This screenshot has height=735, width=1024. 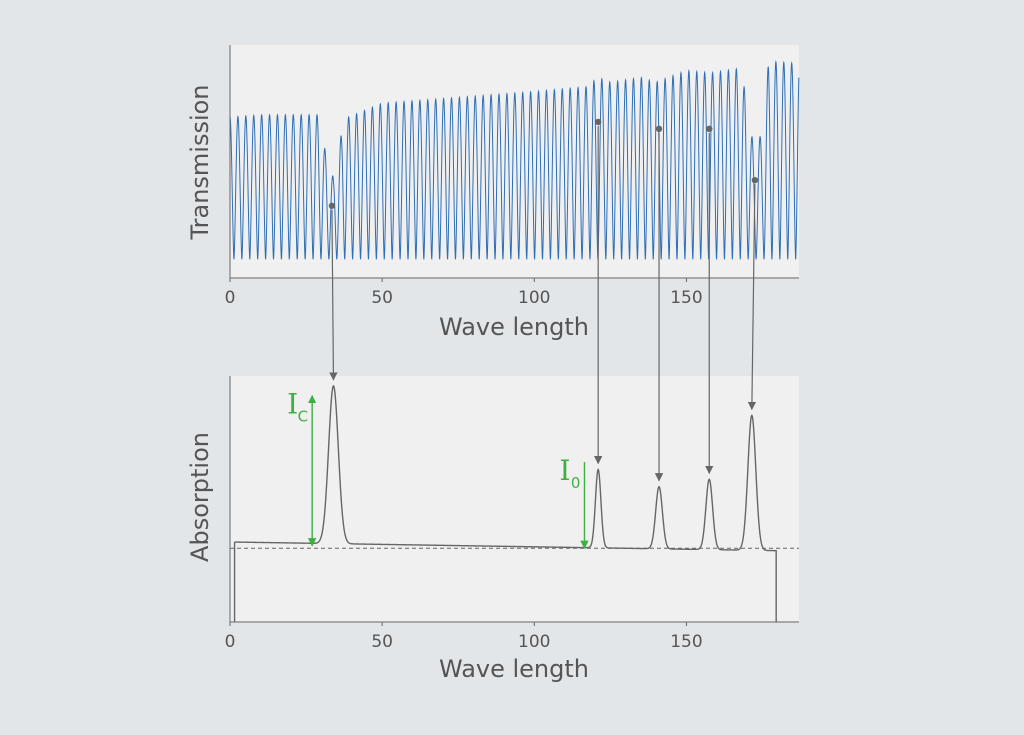 What do you see at coordinates (514, 327) in the screenshot?
I see `transmission-x-label: Wave length` at bounding box center [514, 327].